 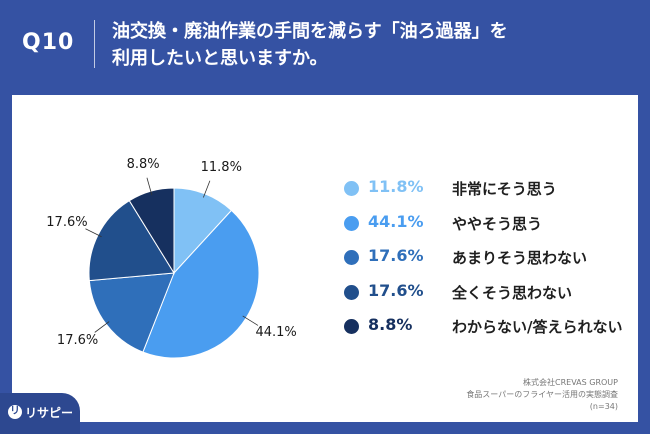 I want to click on slice-percent-label: 8.8%, so click(x=143, y=164).